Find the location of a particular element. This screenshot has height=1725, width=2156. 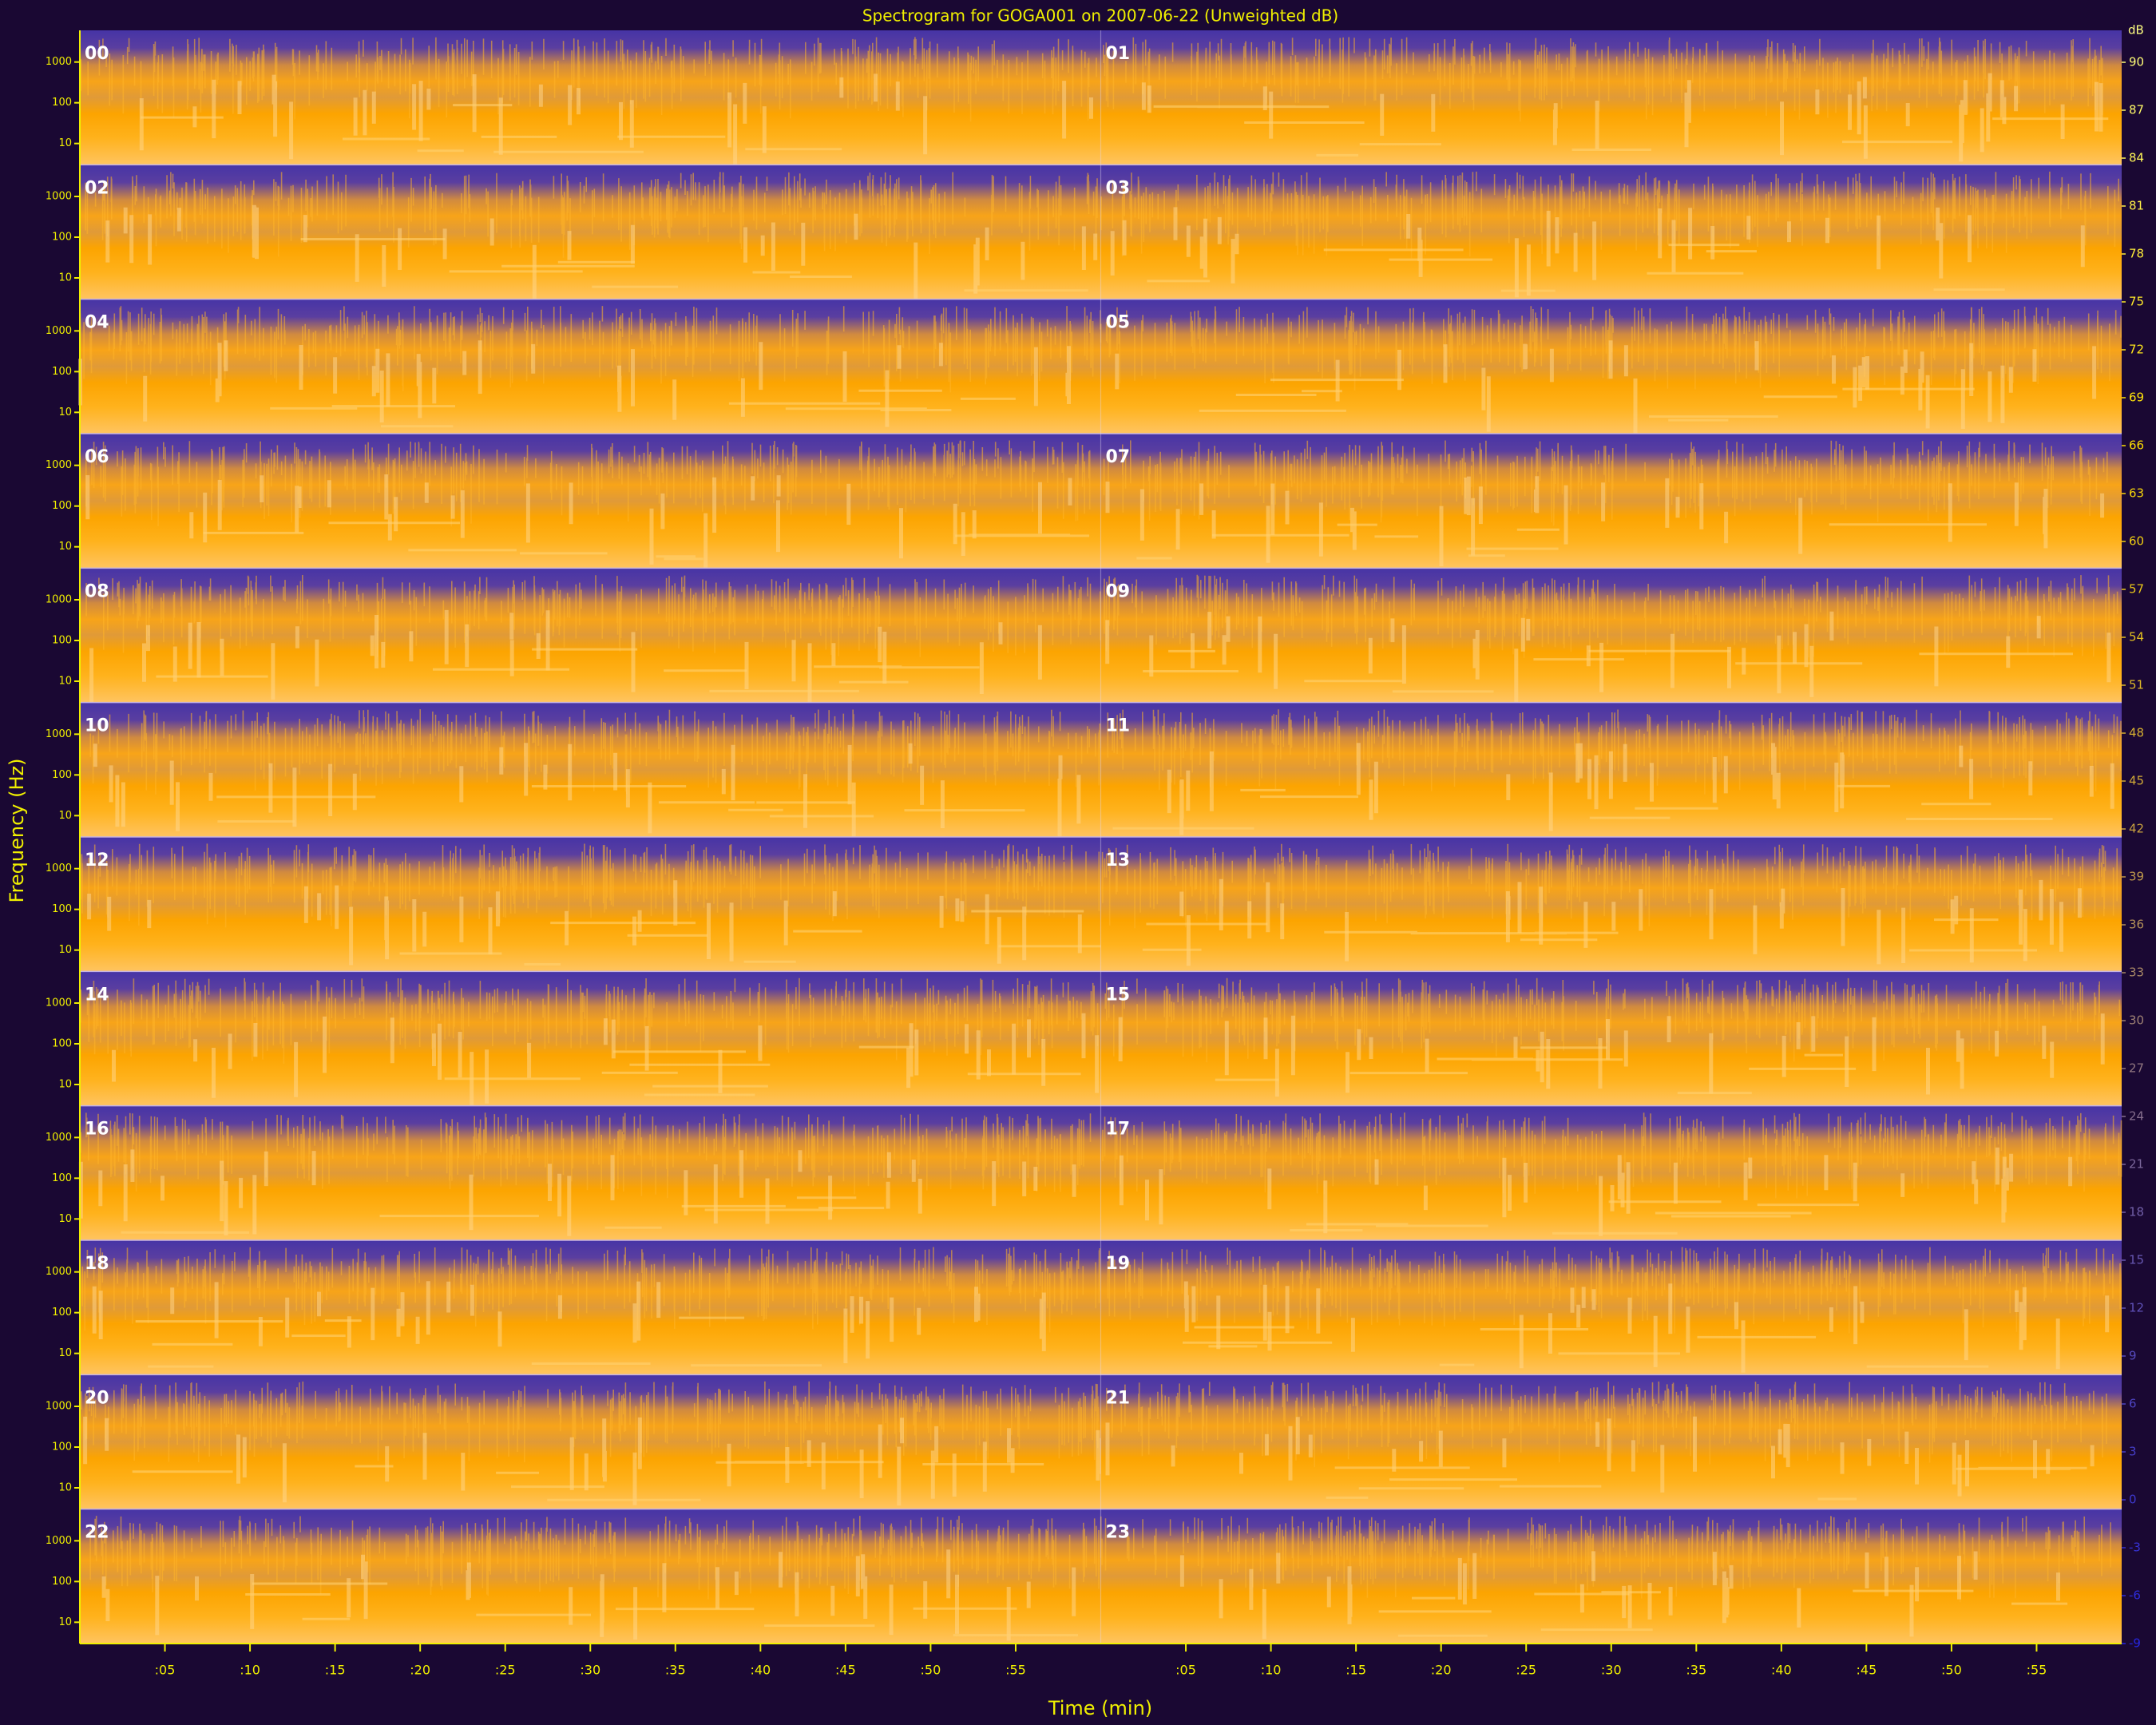

x-tick-label: :25 is located at coordinates (1526, 1671).